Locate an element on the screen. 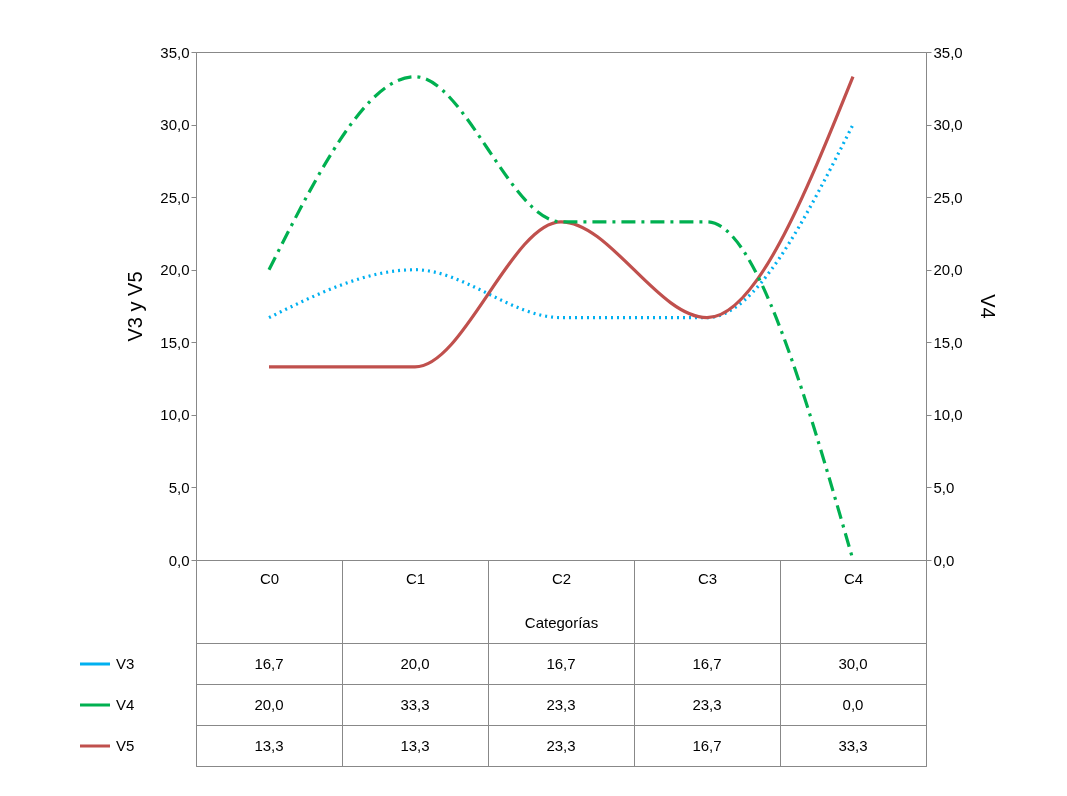 The image size is (1067, 796). y-tick-label: 25,0 is located at coordinates (175, 197).